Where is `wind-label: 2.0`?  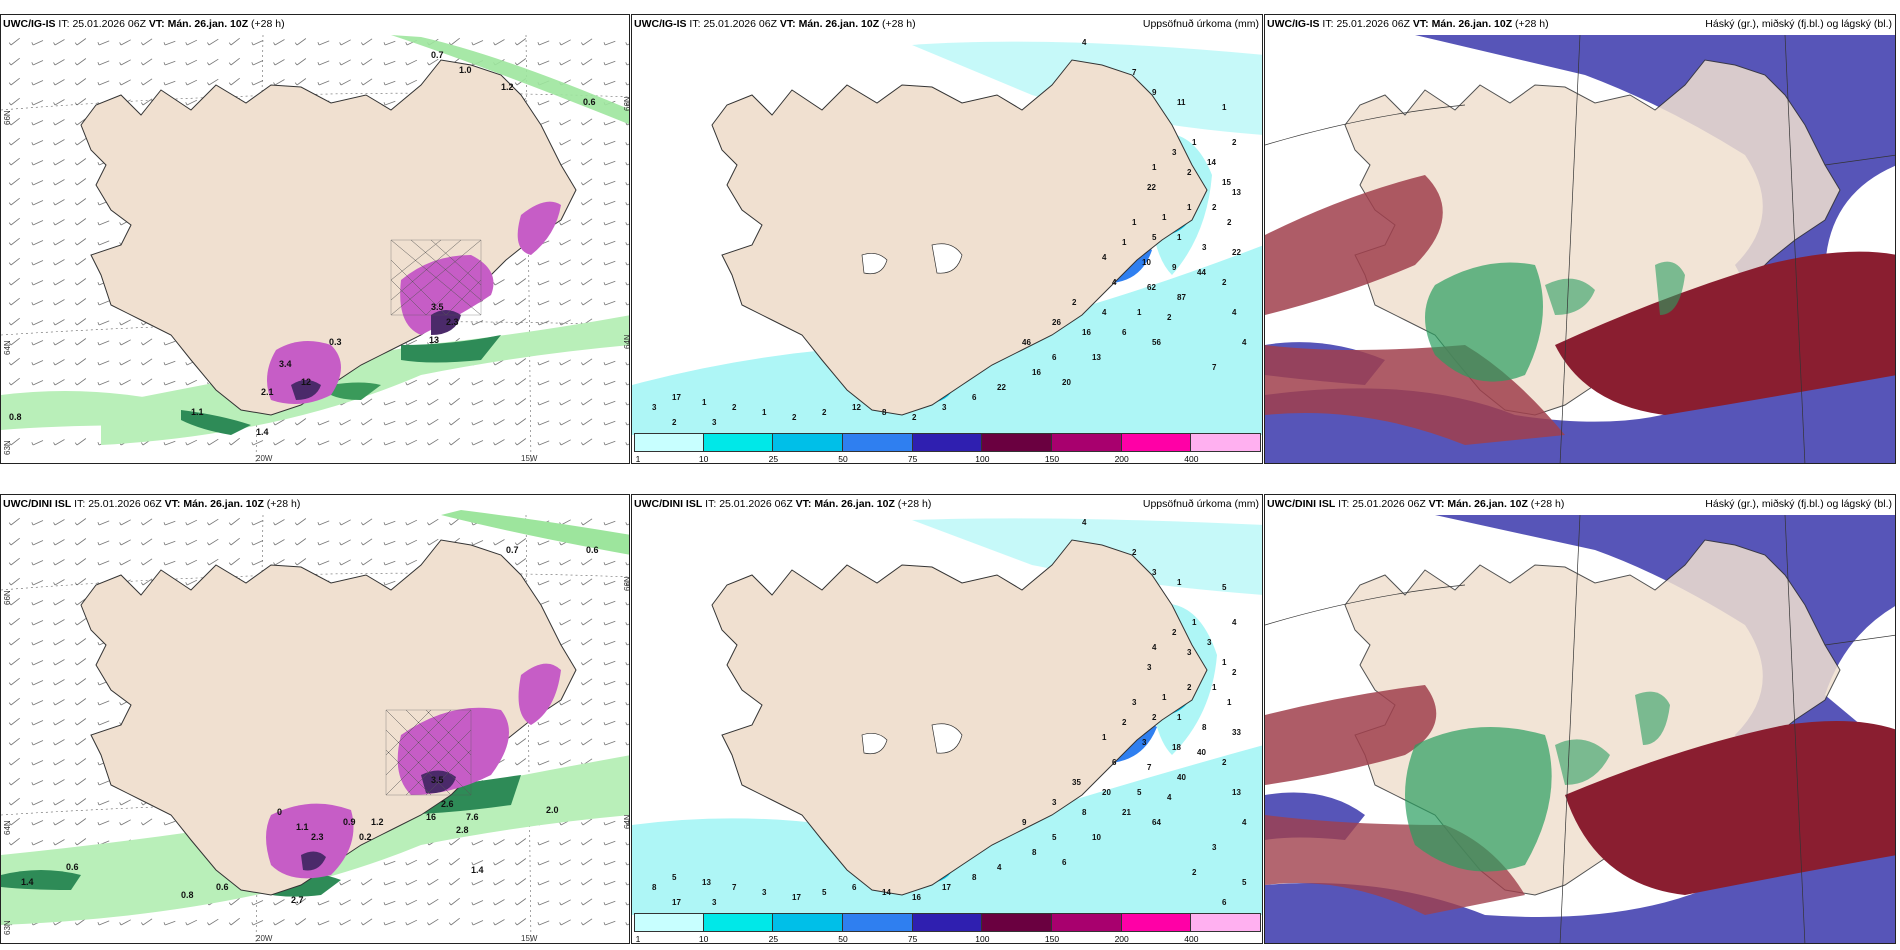 wind-label: 2.0 is located at coordinates (552, 810).